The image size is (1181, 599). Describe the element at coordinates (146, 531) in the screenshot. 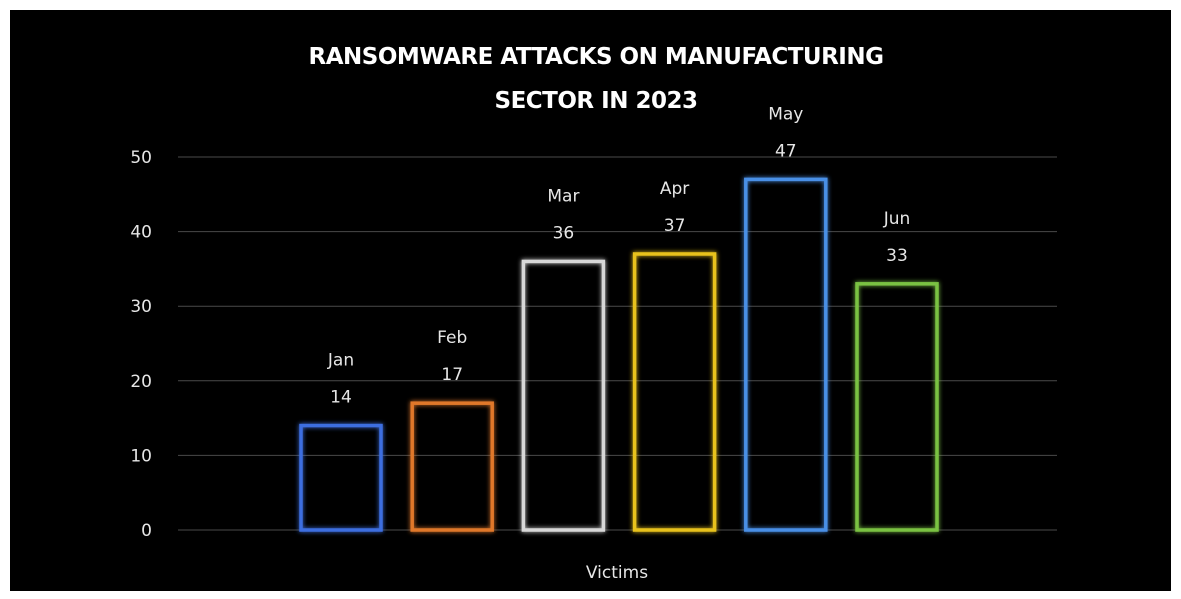

I see `y-tick-label: 0` at that location.